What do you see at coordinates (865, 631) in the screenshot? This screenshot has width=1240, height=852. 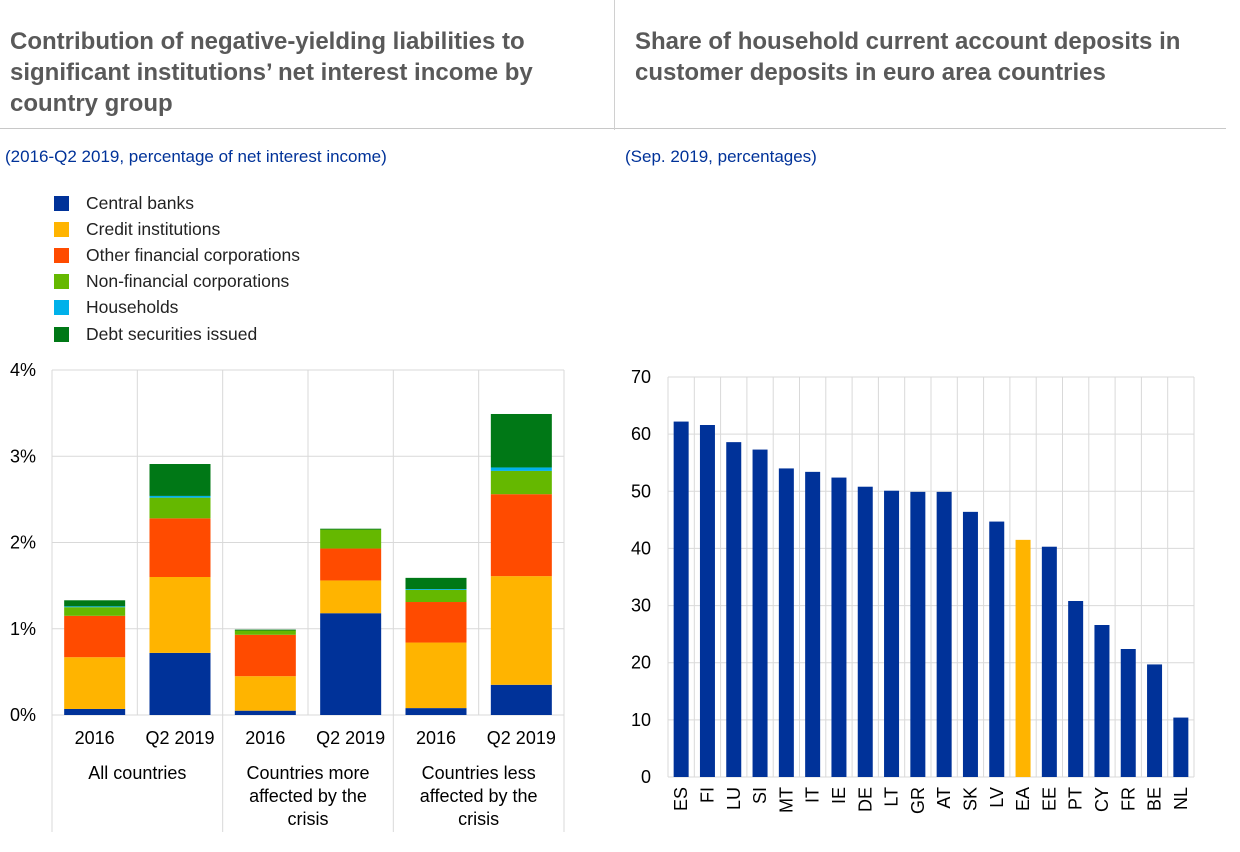 I see `bar-de` at bounding box center [865, 631].